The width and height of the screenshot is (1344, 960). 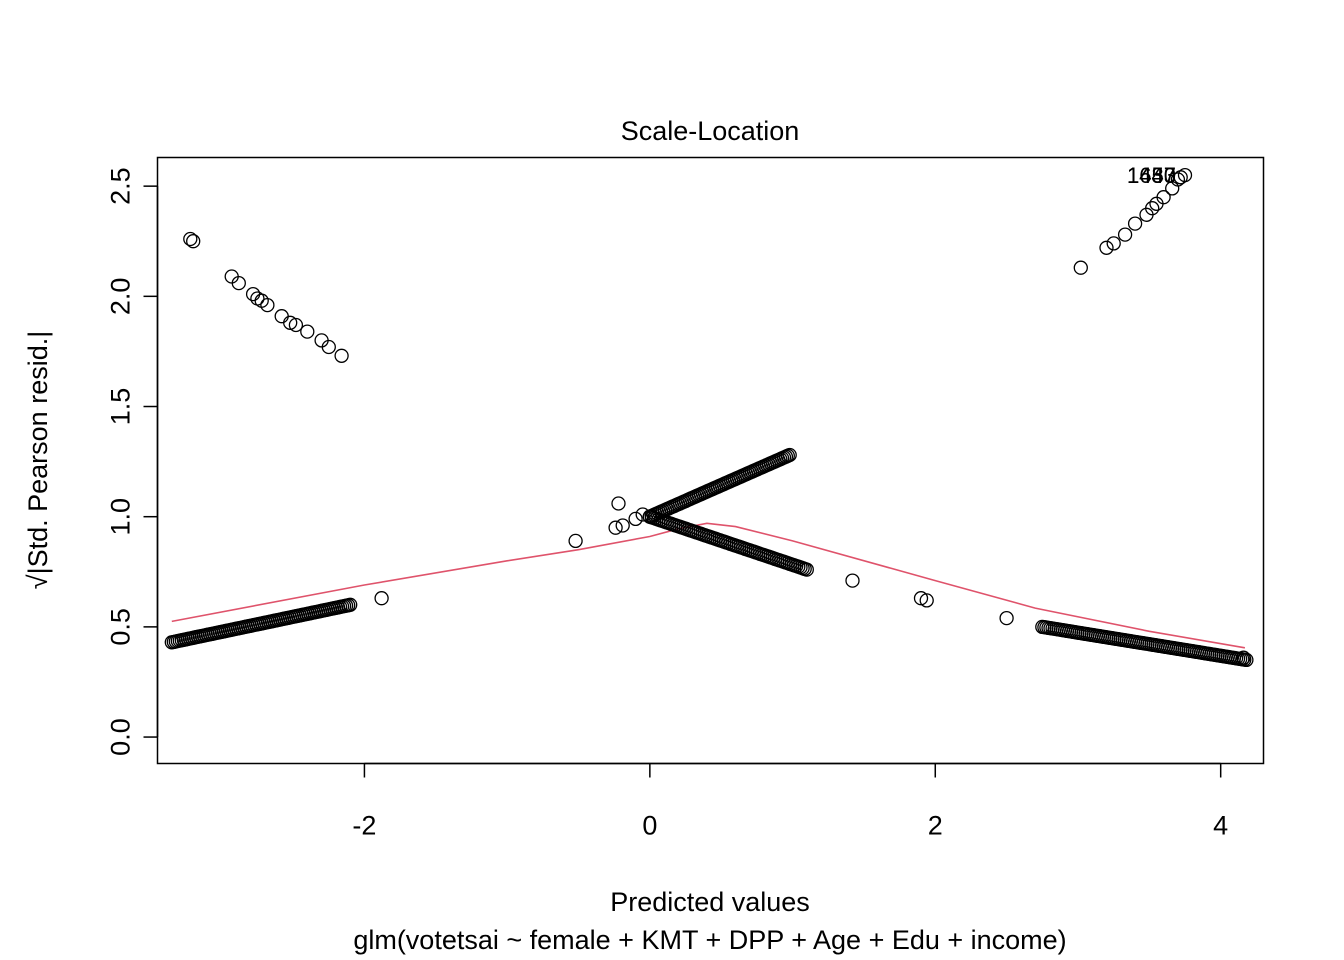 What do you see at coordinates (649, 826) in the screenshot?
I see `x-tick-label: 0` at bounding box center [649, 826].